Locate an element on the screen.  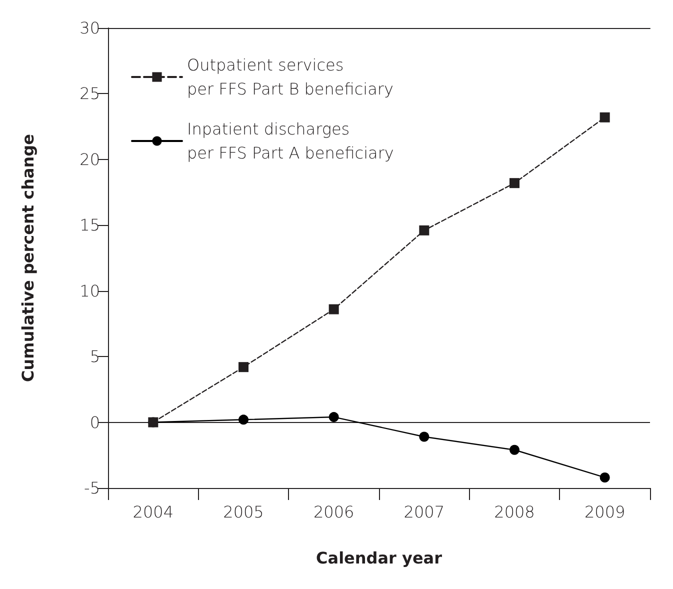
y-tick-label: 20 is located at coordinates (90, 159).